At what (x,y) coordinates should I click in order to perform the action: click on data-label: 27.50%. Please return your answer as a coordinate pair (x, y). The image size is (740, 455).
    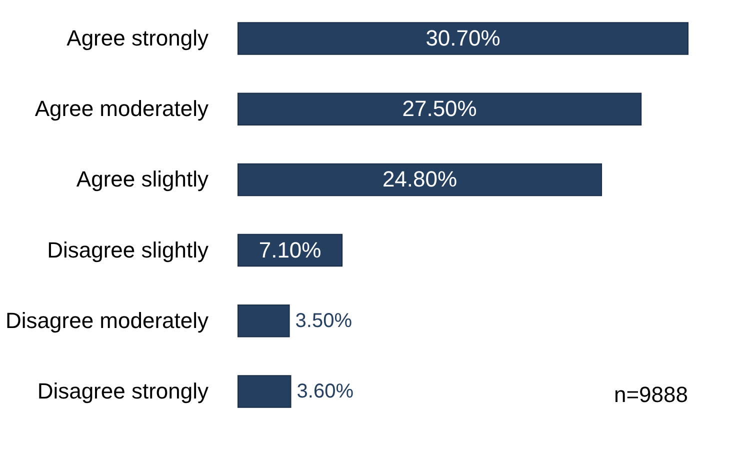
    Looking at the image, I should click on (439, 109).